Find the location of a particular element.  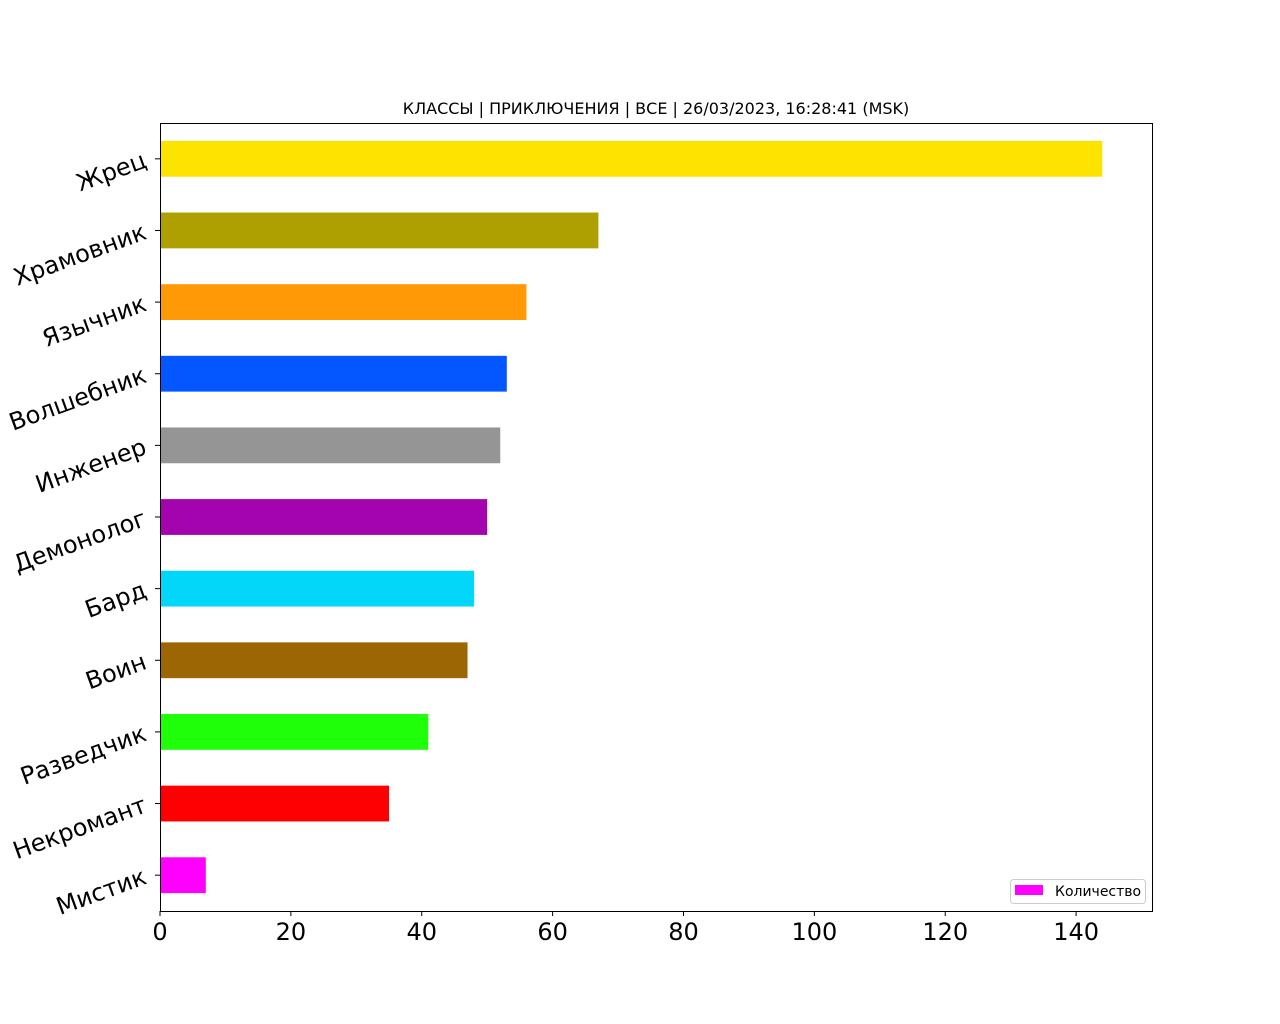

x-tick-label: 120 is located at coordinates (945, 932).